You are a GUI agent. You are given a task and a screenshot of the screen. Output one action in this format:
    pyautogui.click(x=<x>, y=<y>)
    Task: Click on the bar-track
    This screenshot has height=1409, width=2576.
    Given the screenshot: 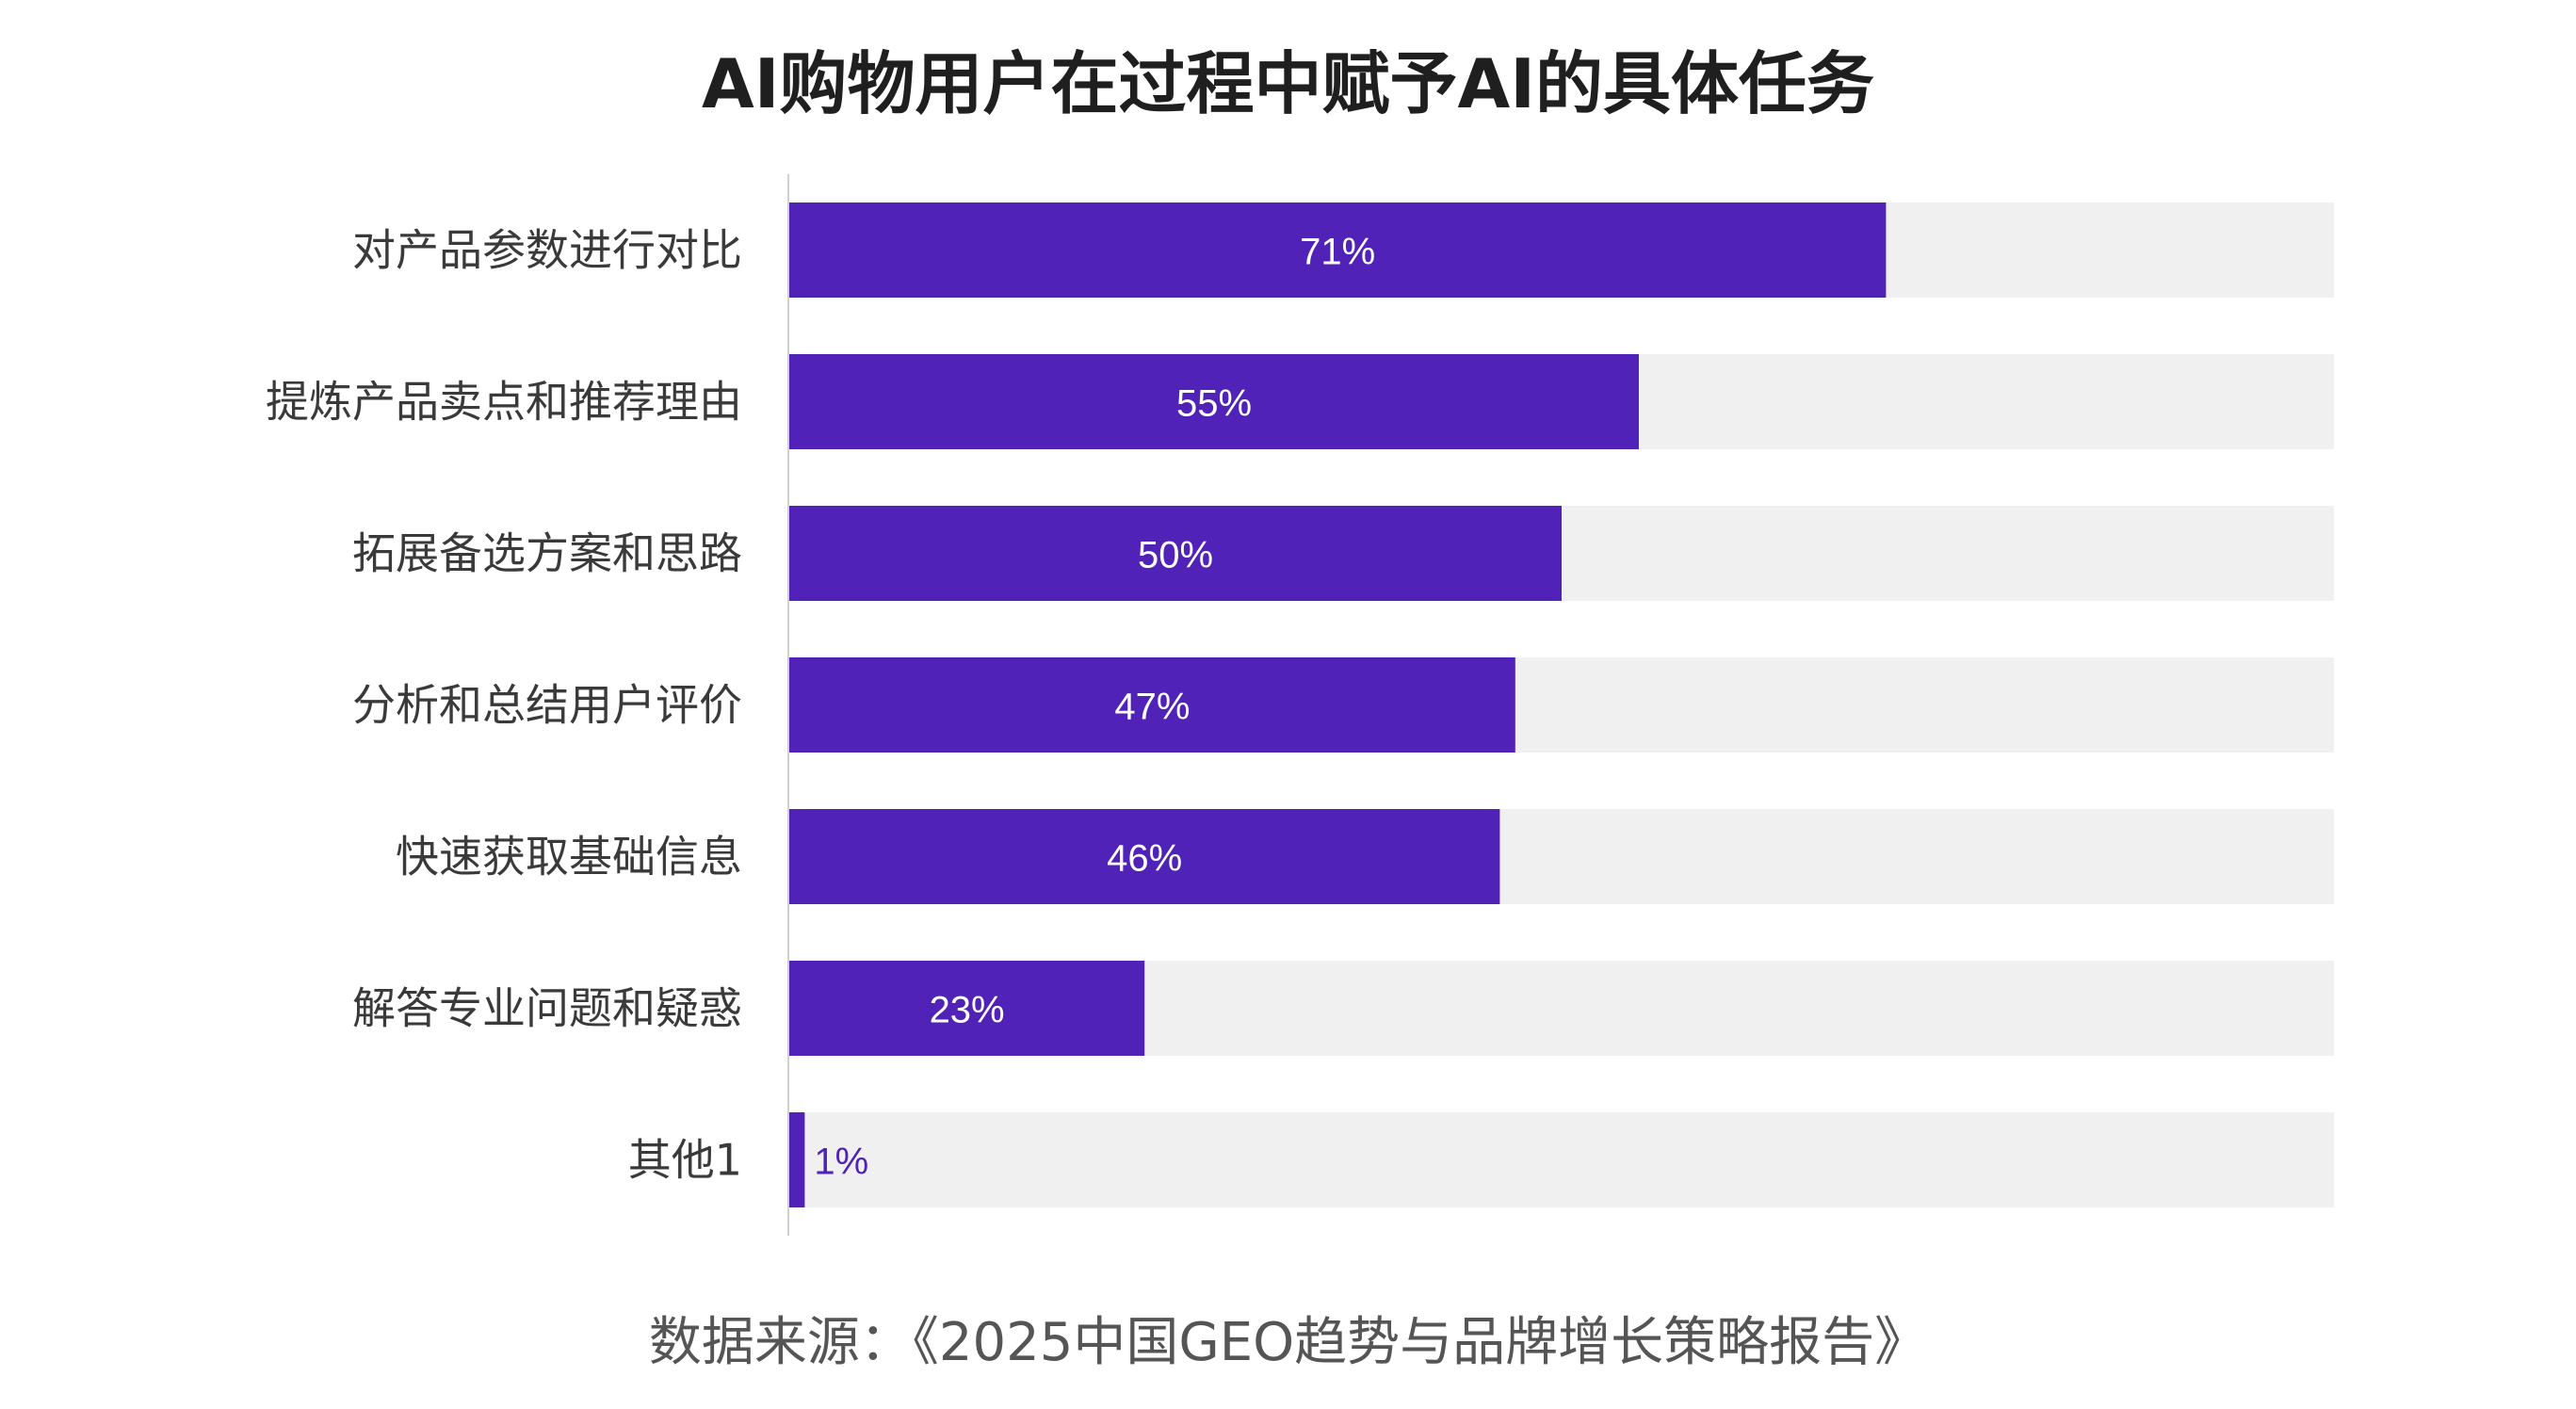 What is the action you would take?
    pyautogui.click(x=1561, y=1160)
    